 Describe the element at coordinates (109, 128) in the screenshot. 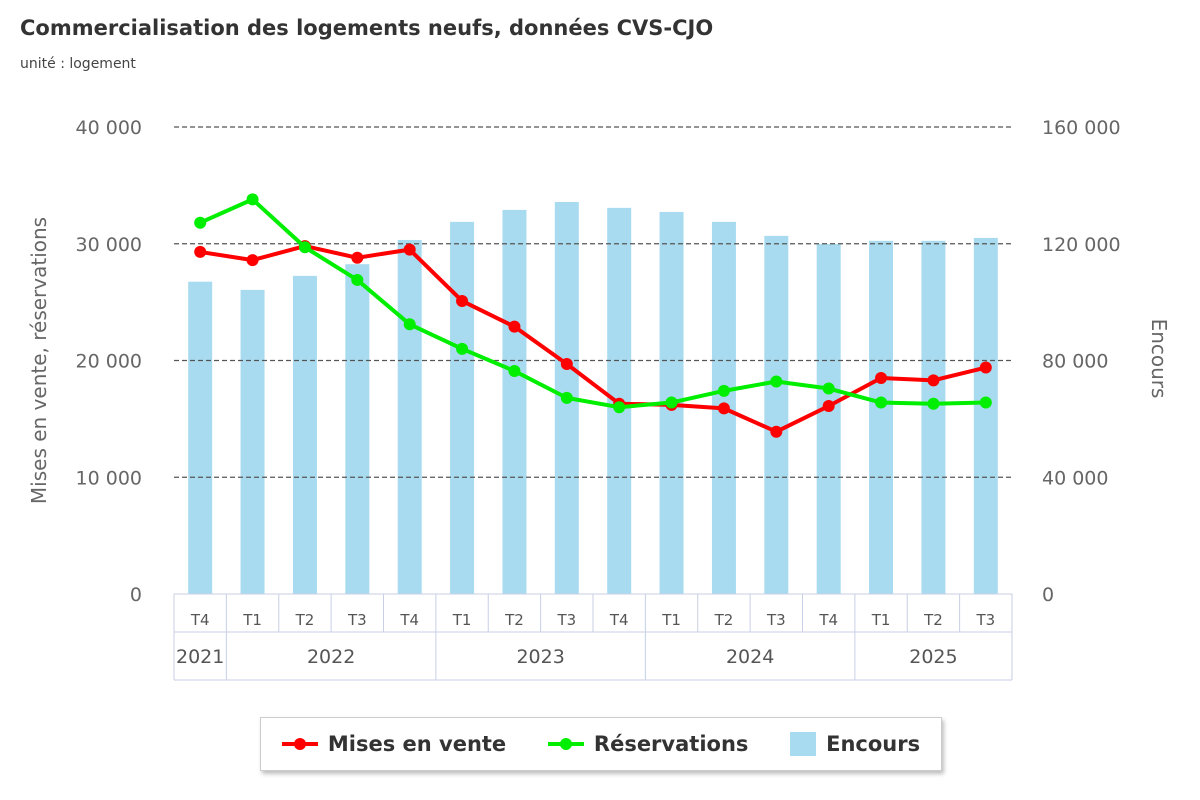

I see `y-tick-label: 40 000` at that location.